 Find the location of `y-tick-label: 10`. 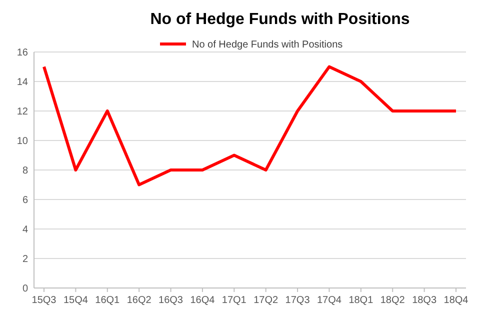

y-tick-label: 10 is located at coordinates (22, 141).